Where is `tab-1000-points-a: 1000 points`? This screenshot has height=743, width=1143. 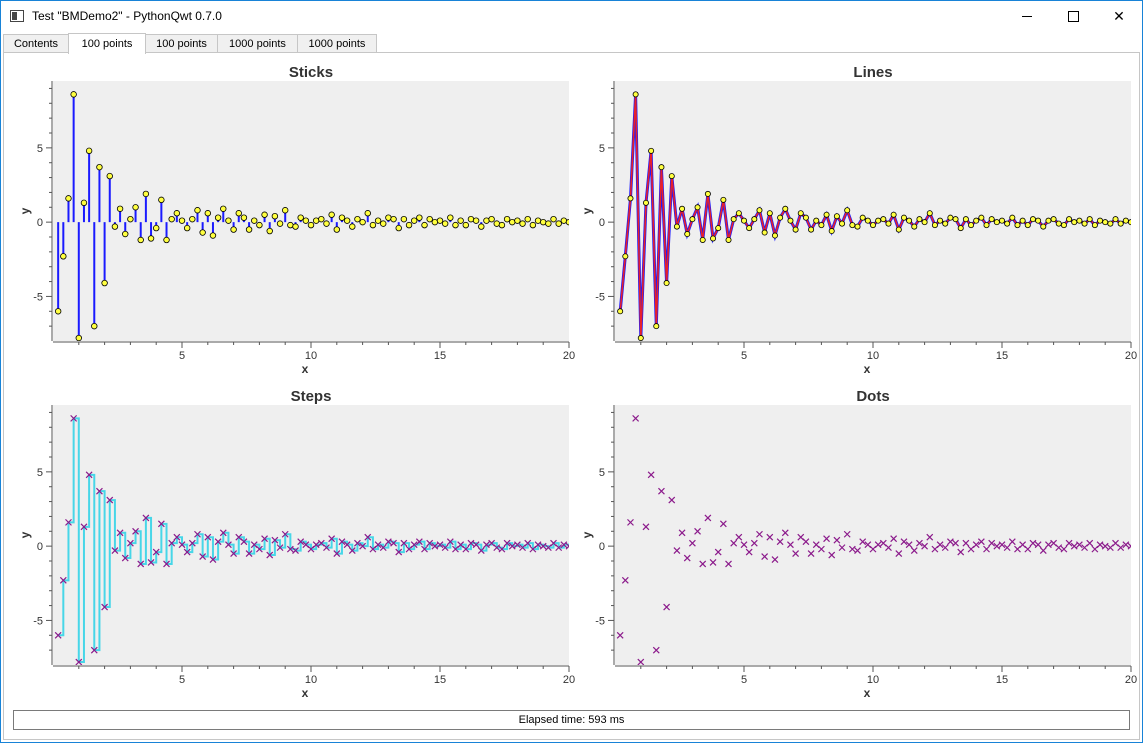 tab-1000-points-a: 1000 points is located at coordinates (257, 43).